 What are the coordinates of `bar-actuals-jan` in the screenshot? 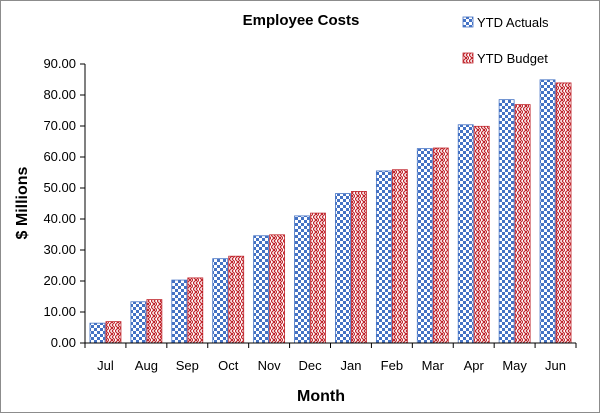 It's located at (343, 268).